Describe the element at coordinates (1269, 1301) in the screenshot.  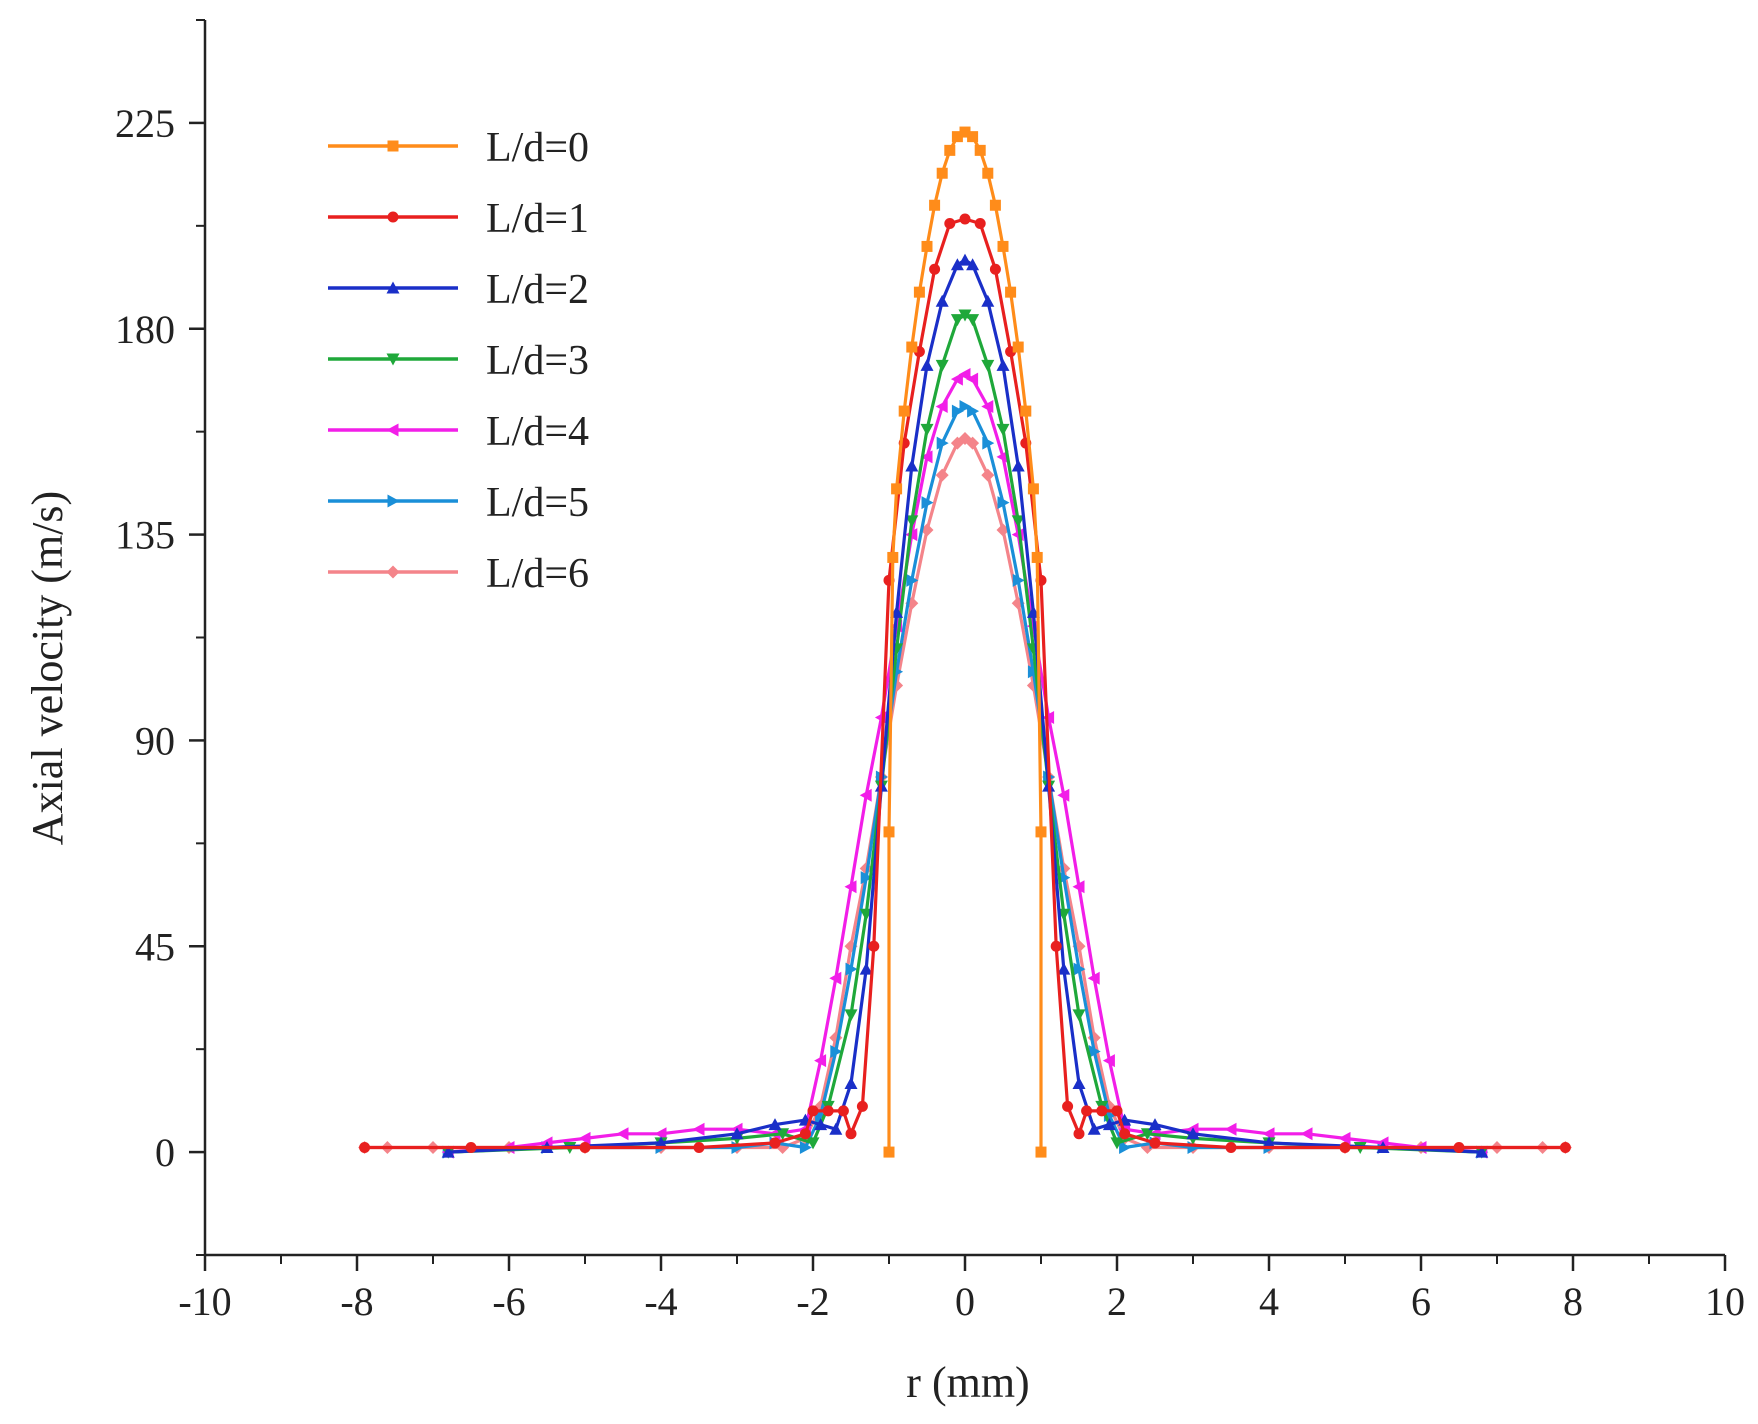
I see `x-tick-label: 4` at that location.